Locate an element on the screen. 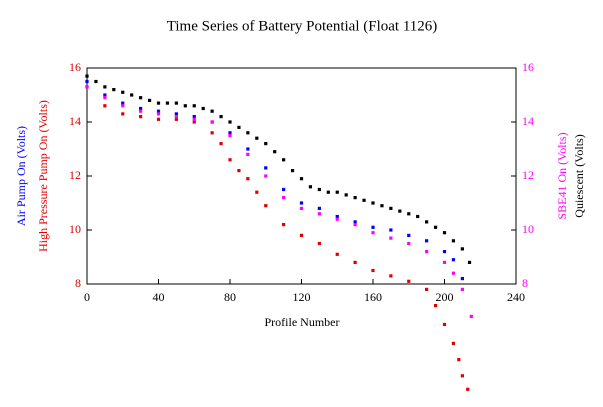  y2-axis-label: Quiescent (Volts) is located at coordinates (579, 175).